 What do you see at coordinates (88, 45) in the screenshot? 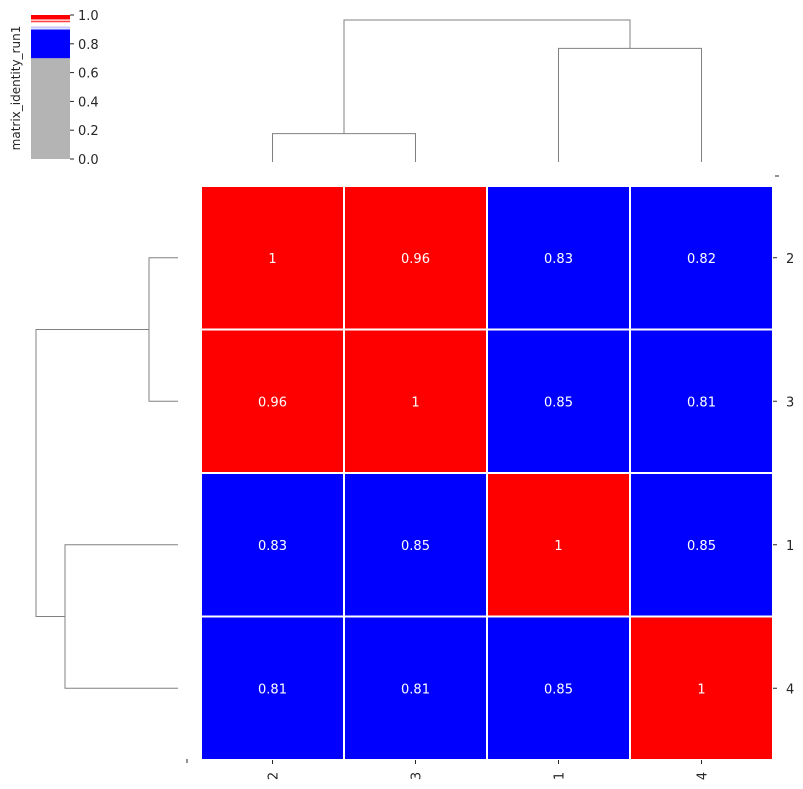
I see `colorbar-tick-label: 0.8` at bounding box center [88, 45].